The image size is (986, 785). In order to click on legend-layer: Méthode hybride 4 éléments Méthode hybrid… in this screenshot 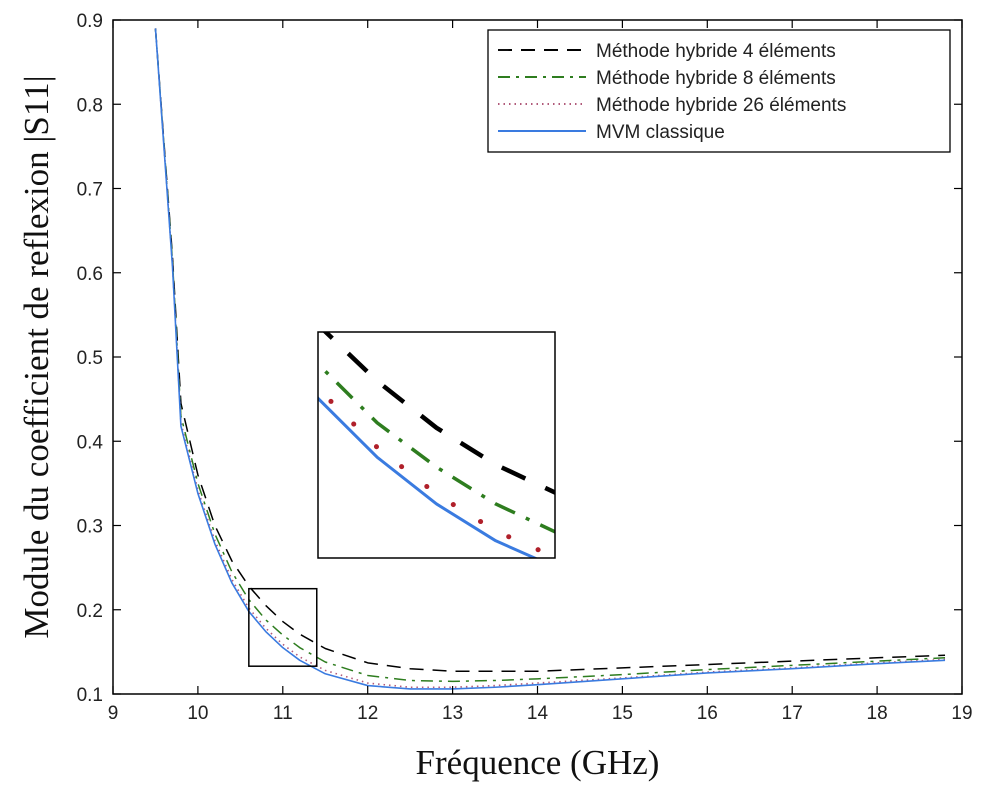, I will do `click(719, 91)`.